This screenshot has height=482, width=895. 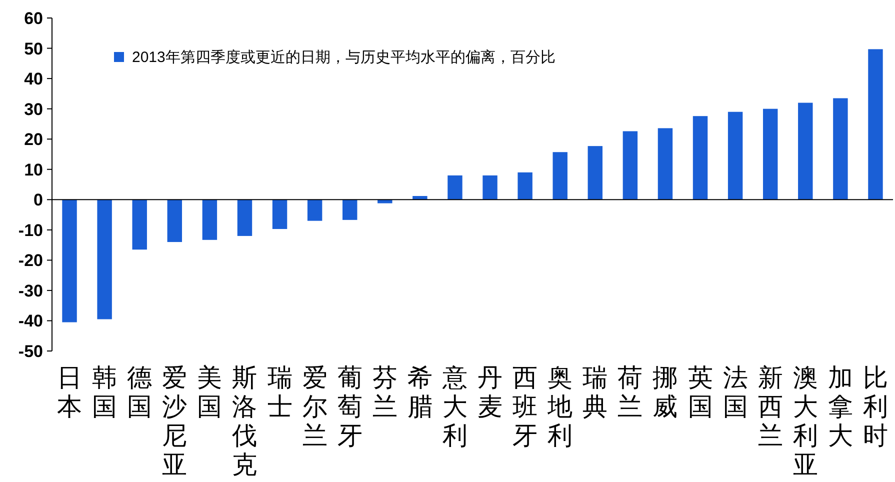 What do you see at coordinates (30, 351) in the screenshot?
I see `y-tick-label: -50` at bounding box center [30, 351].